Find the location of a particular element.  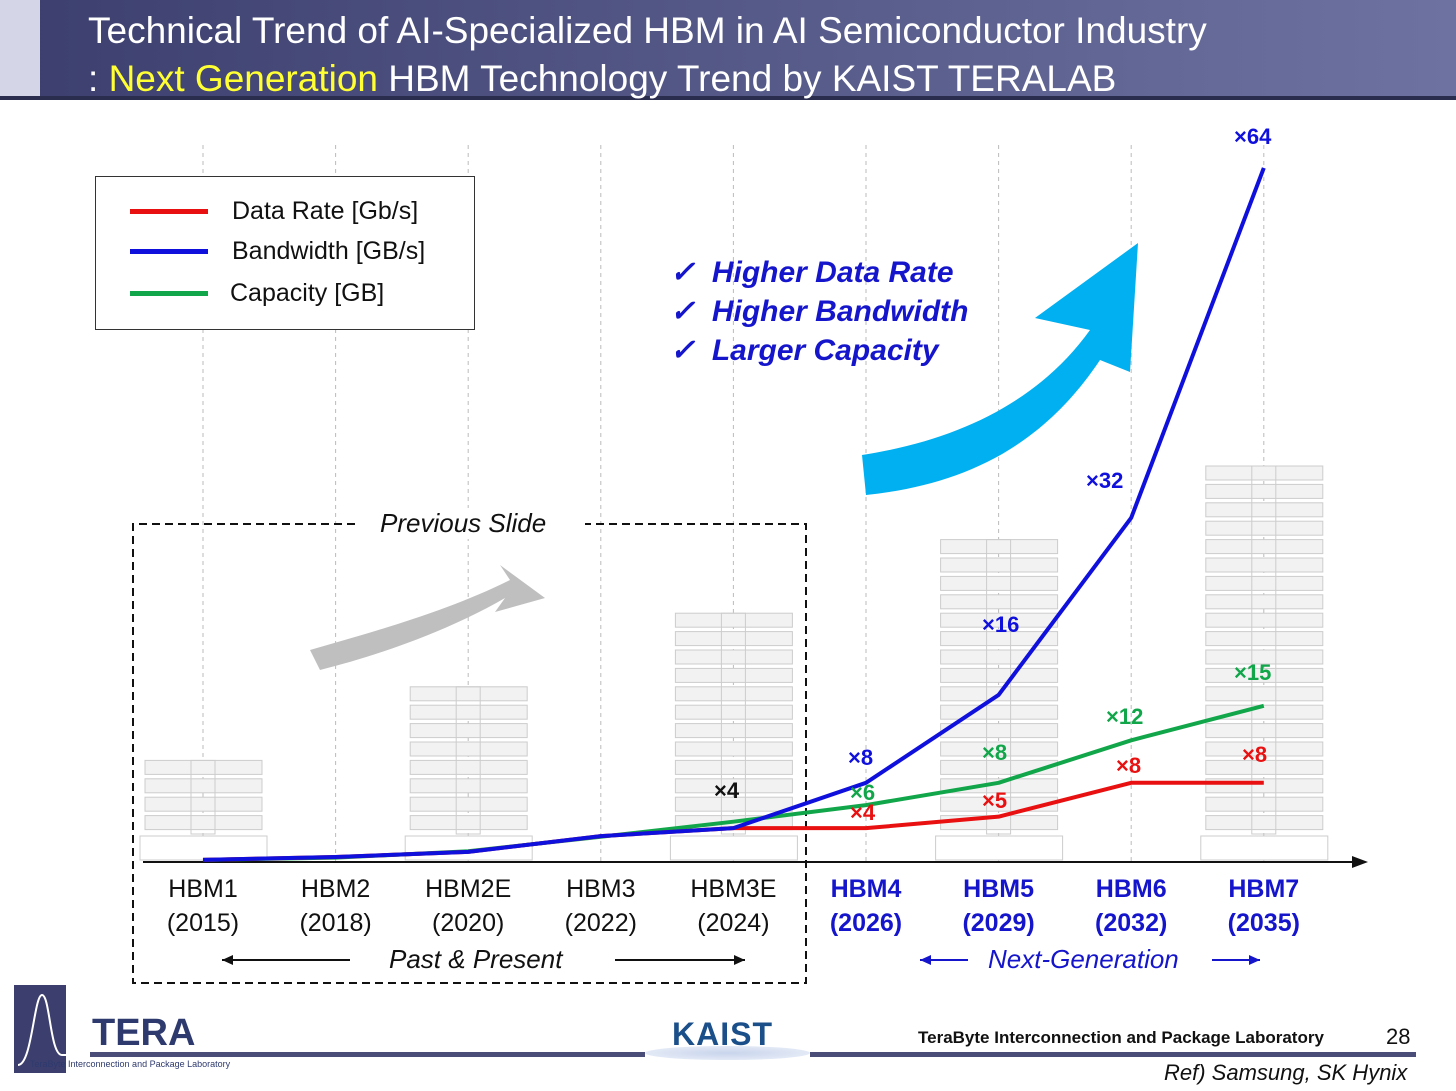

category-label: HBM3E (2024) is located at coordinates (733, 906).